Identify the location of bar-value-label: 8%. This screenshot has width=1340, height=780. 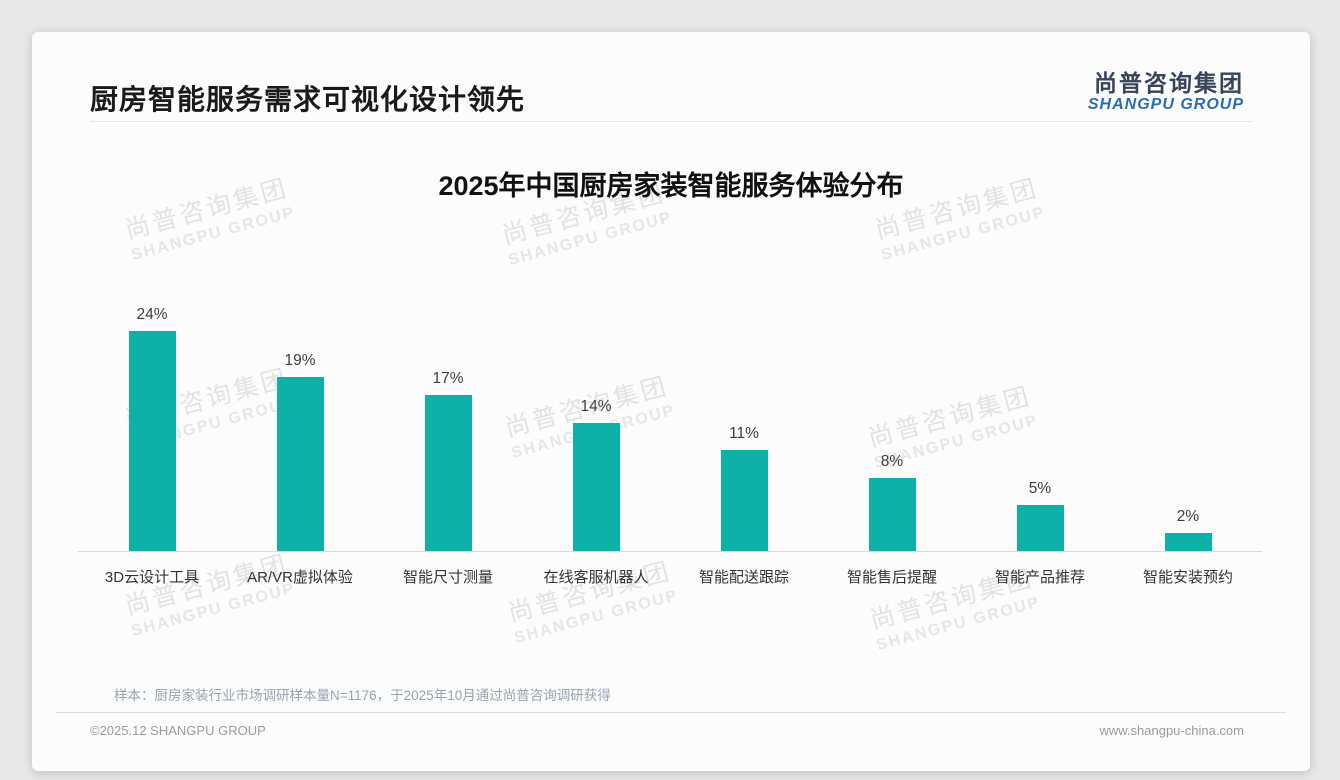
(892, 461).